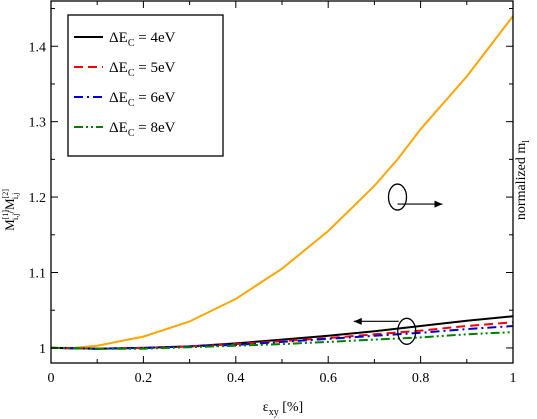  I want to click on x-tick-label: 0.4, so click(236, 378).